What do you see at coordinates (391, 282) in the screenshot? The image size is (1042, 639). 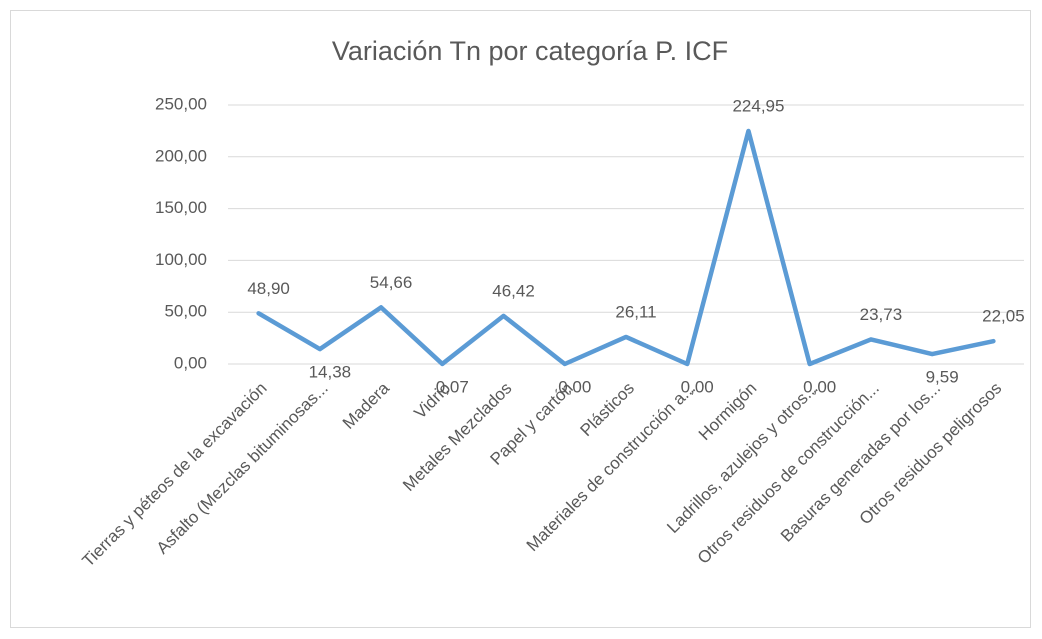 I see `data-label: 54,66` at bounding box center [391, 282].